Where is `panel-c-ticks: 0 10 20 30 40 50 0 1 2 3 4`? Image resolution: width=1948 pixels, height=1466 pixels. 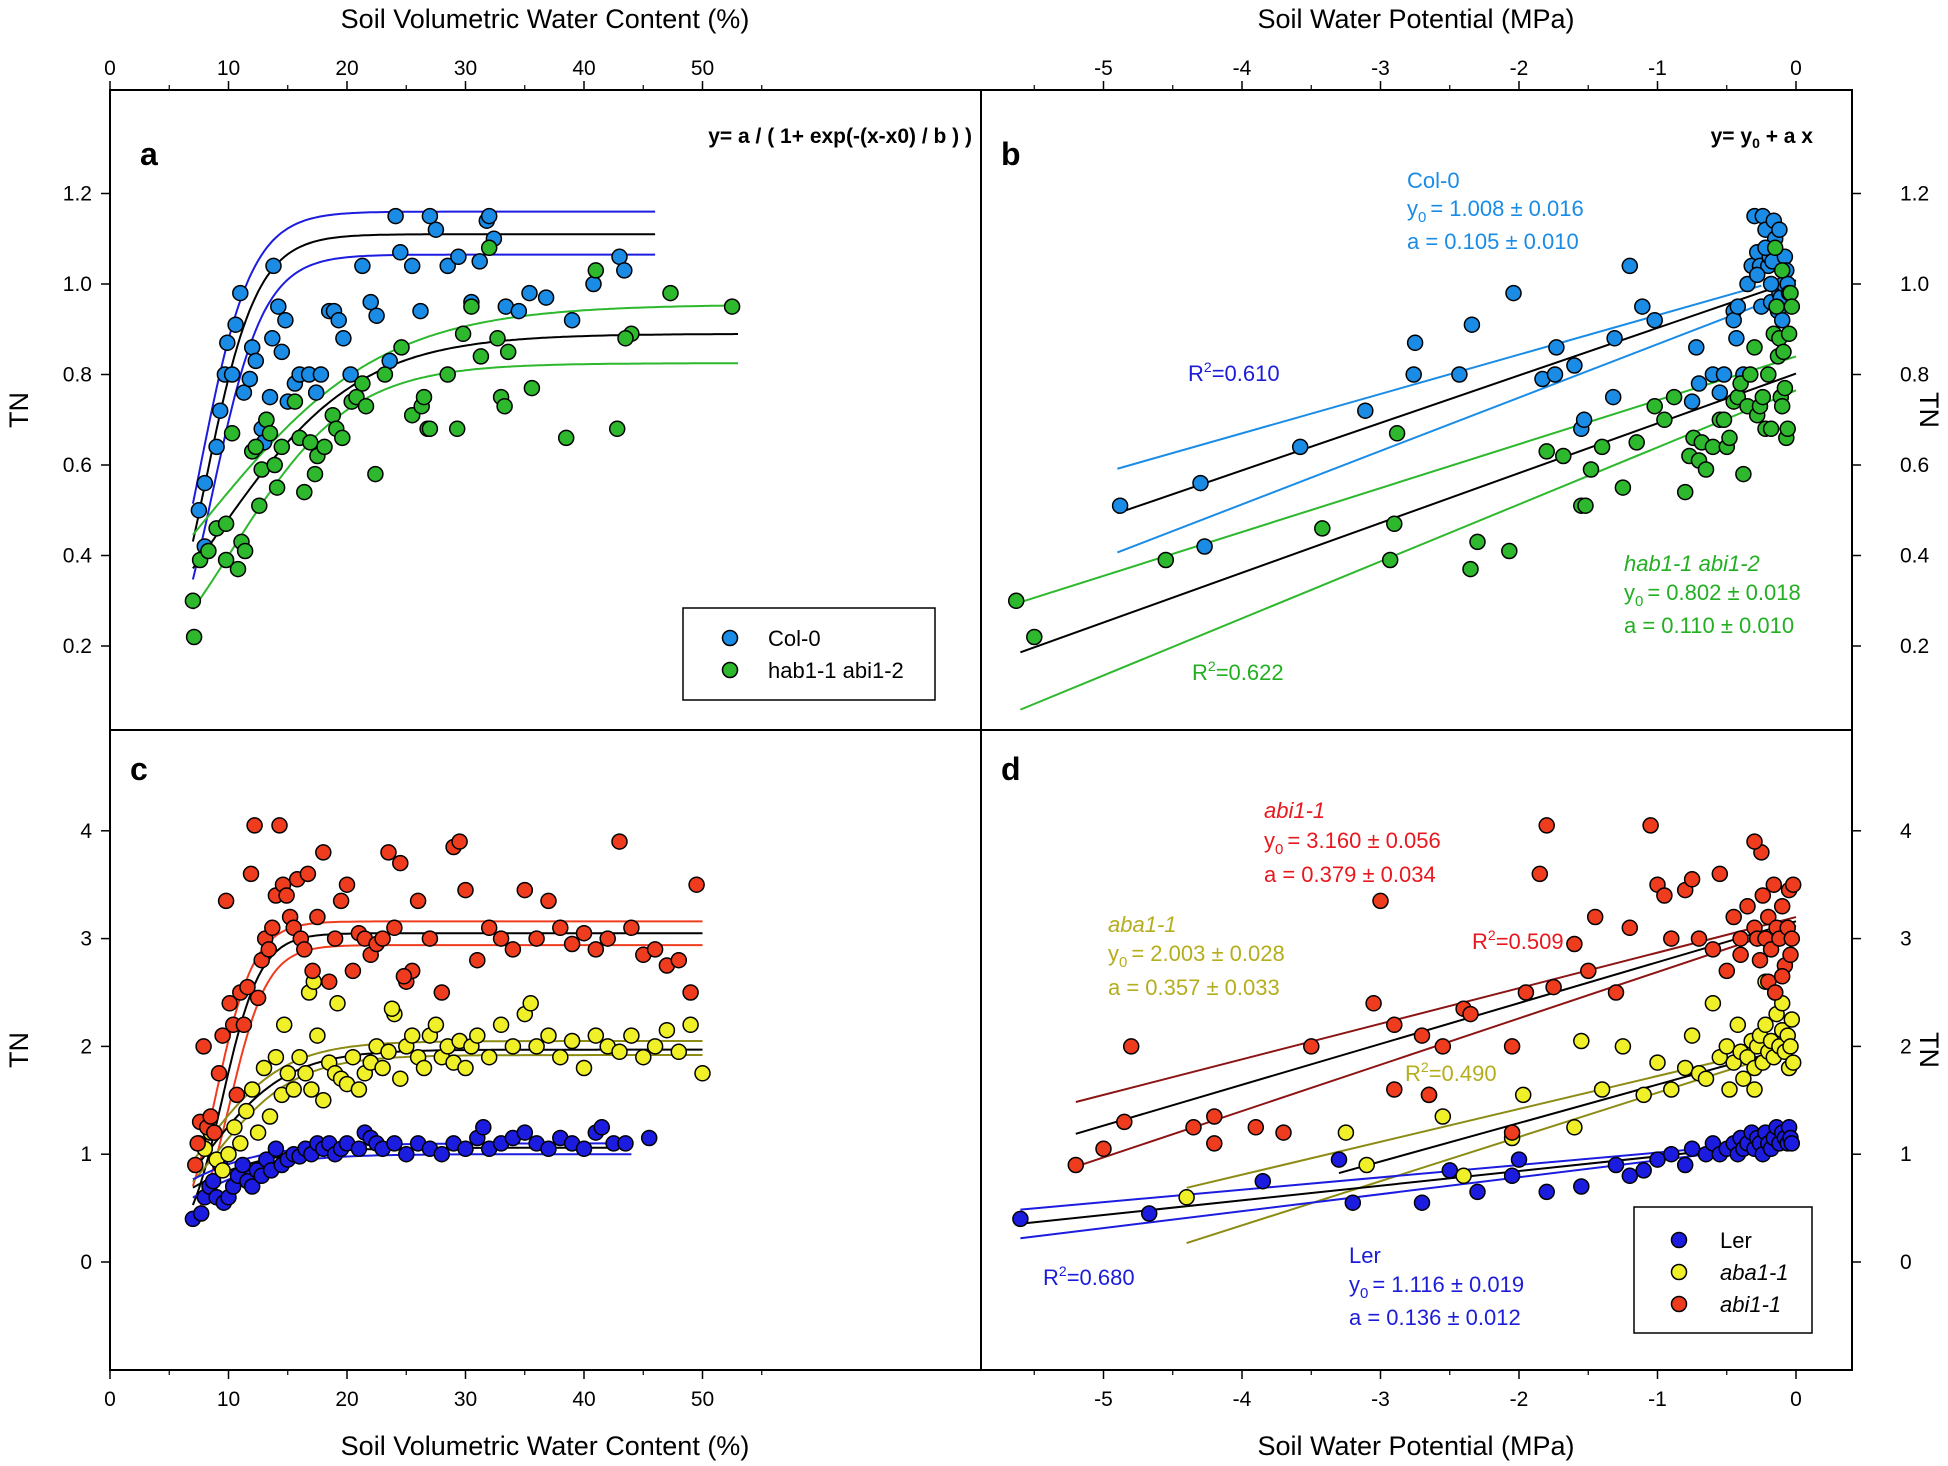
panel-c-ticks: 0 10 20 30 40 50 0 1 2 3 4 is located at coordinates (421, 1115).